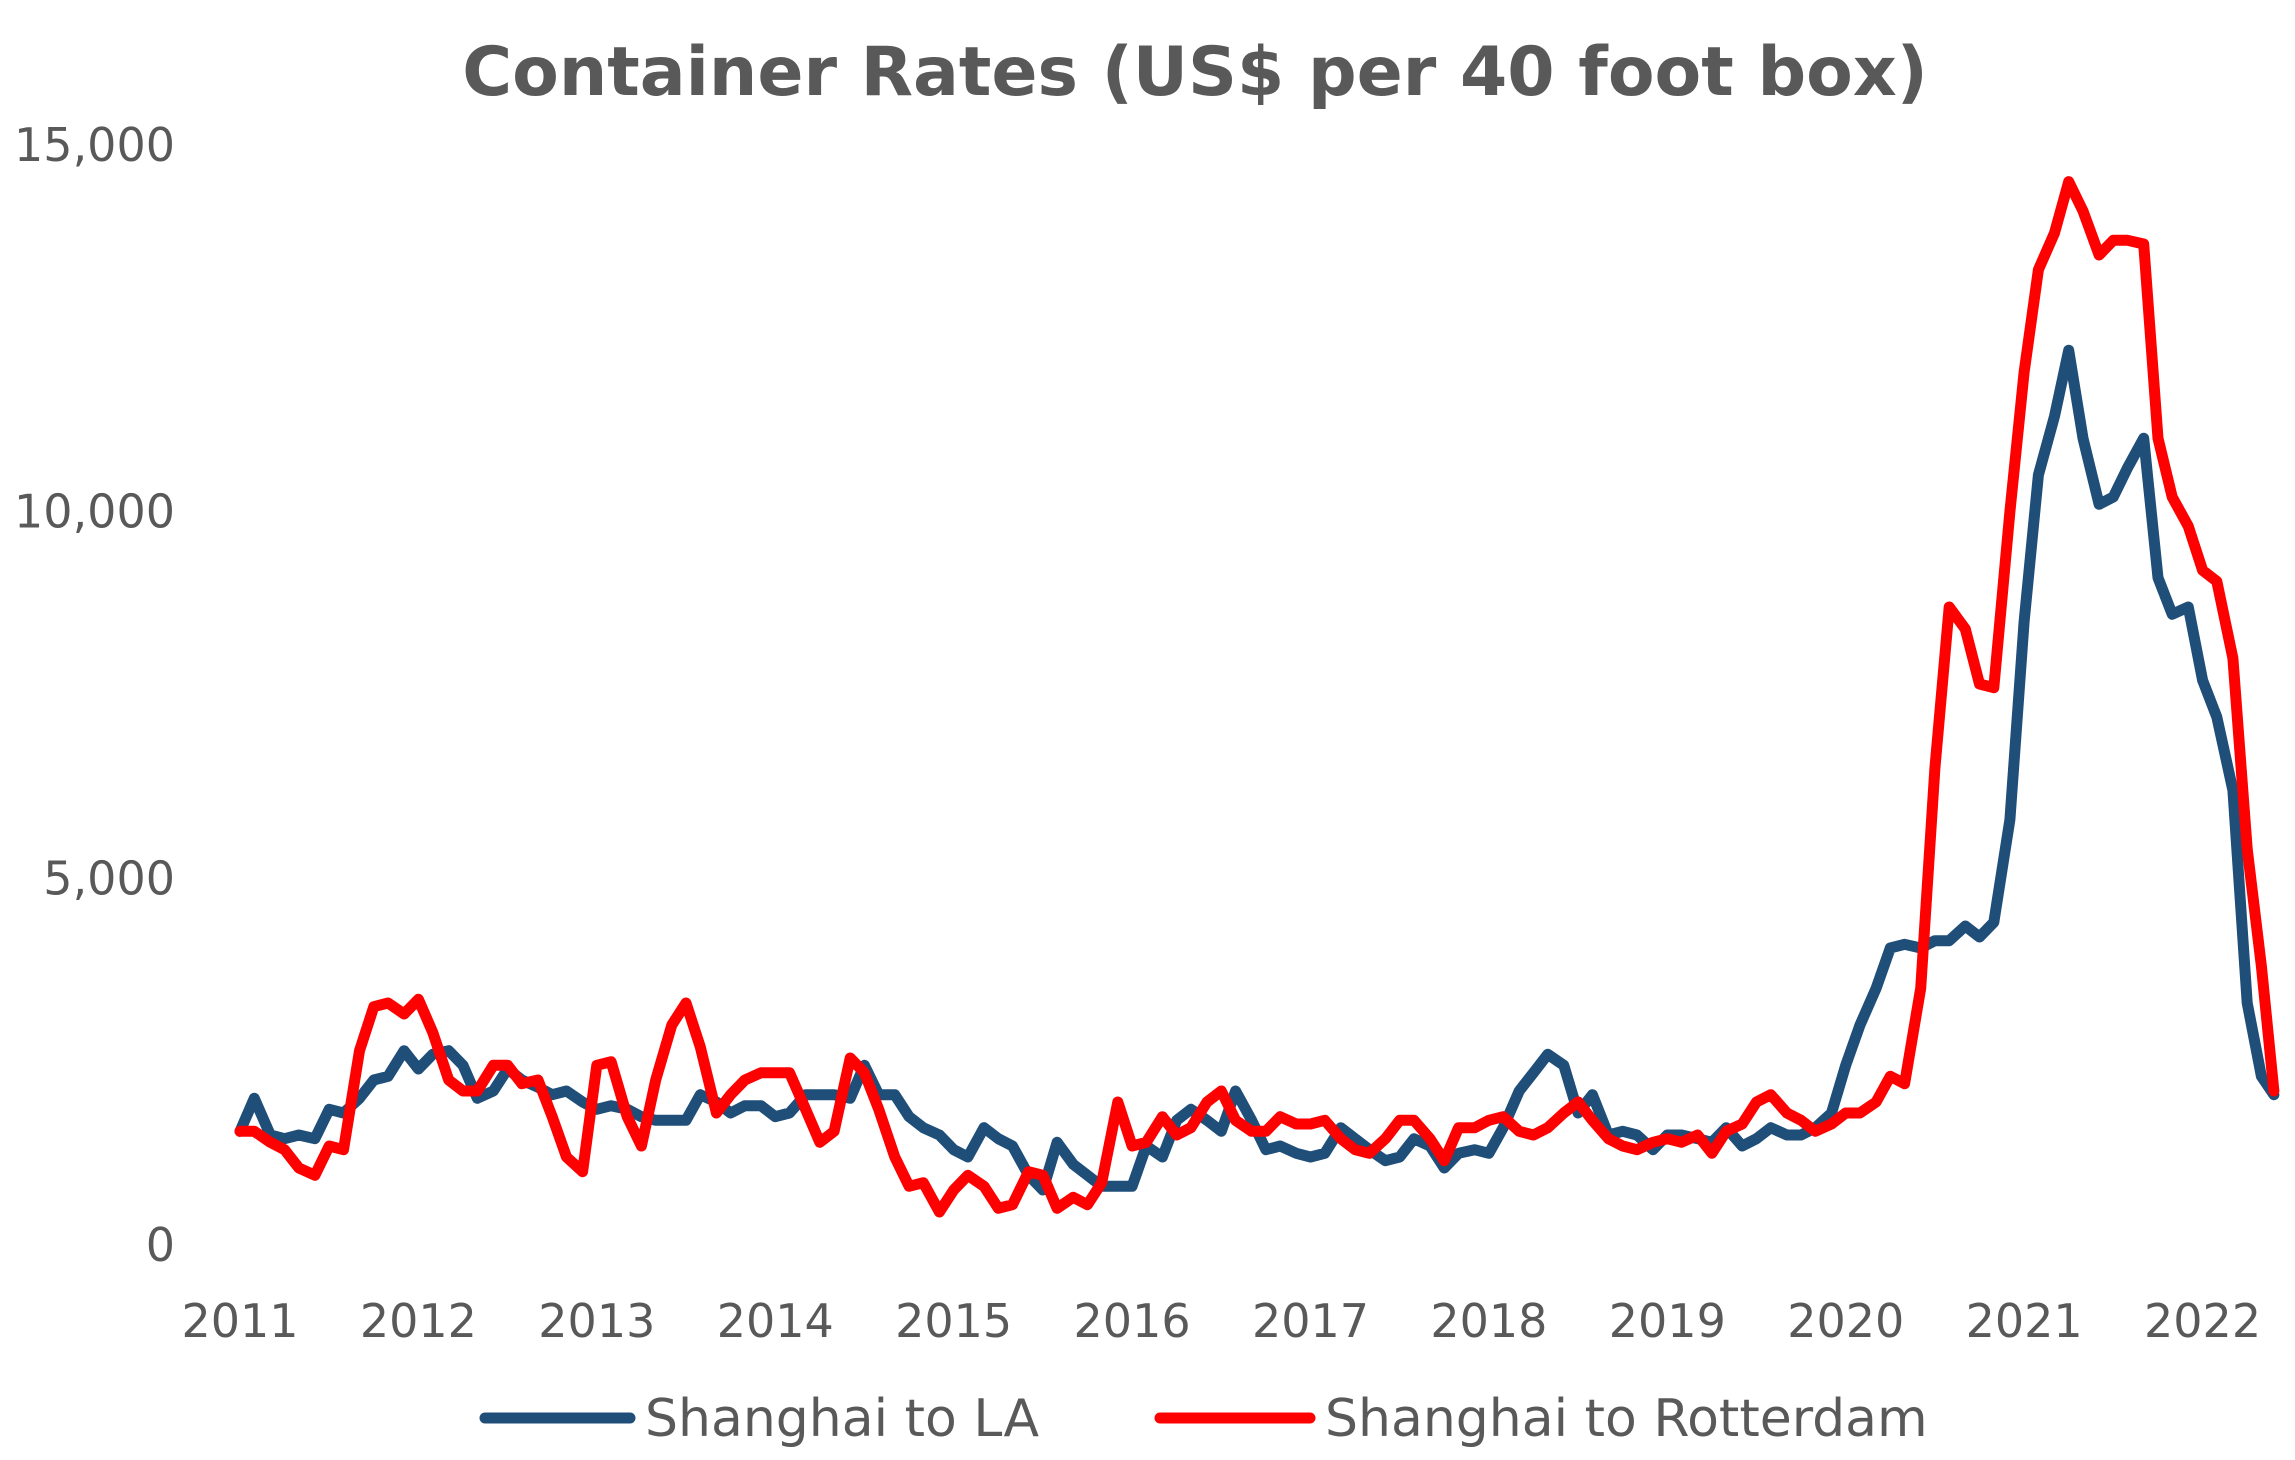 Image resolution: width=2295 pixels, height=1460 pixels. What do you see at coordinates (596, 1321) in the screenshot?
I see `x-tick-label: 2013` at bounding box center [596, 1321].